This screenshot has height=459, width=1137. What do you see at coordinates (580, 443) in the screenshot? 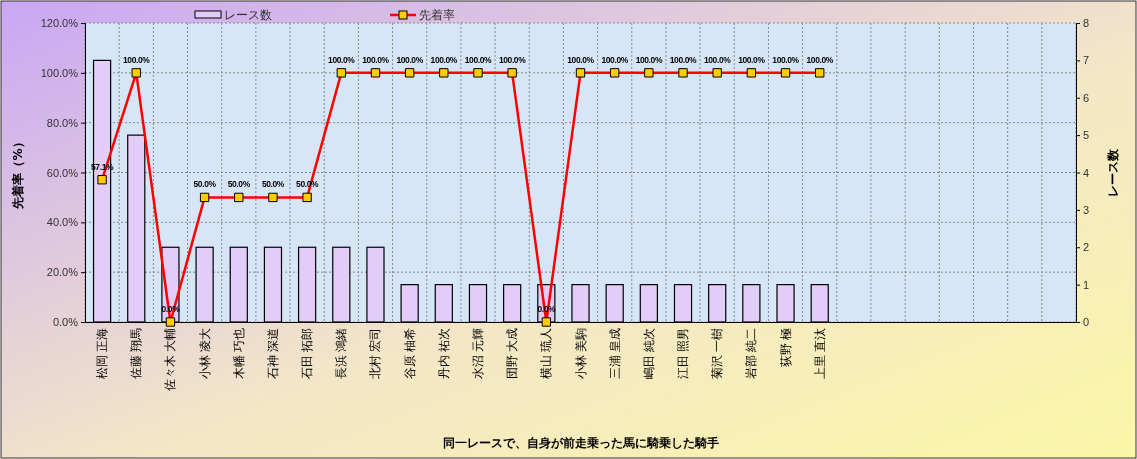
I see `x-axis-title: 同一レースで、自身が前走乗った馬に騎乗した騎手` at bounding box center [580, 443].